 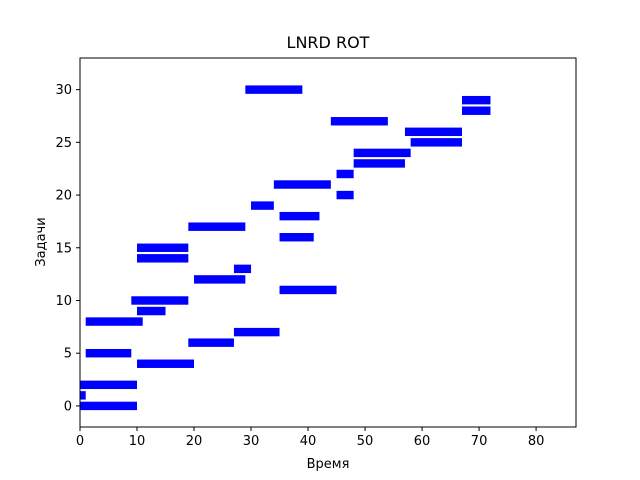 What do you see at coordinates (63, 248) in the screenshot?
I see `y-tick-label: 15` at bounding box center [63, 248].